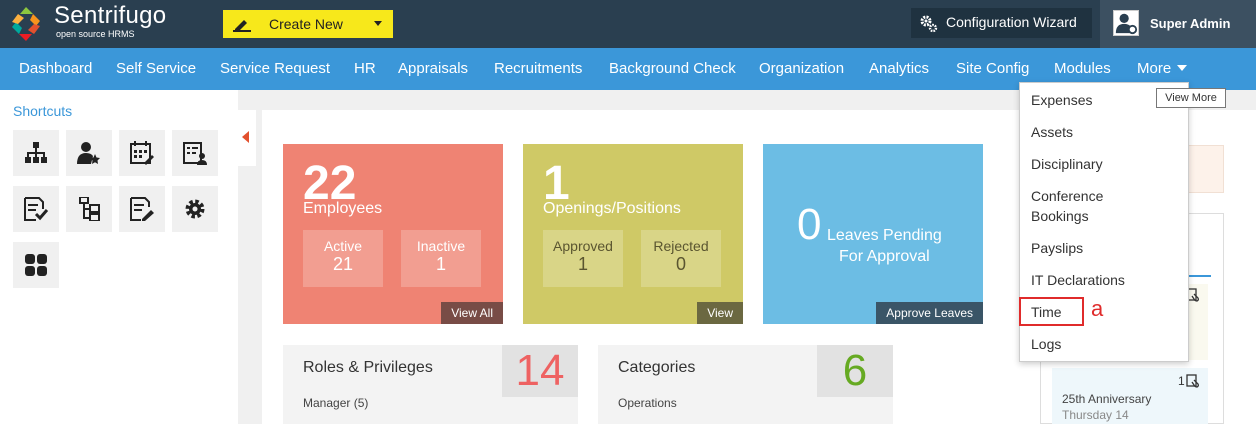 The image size is (1256, 424). What do you see at coordinates (247, 138) in the screenshot?
I see `collapse-sidebar-toggle` at bounding box center [247, 138].